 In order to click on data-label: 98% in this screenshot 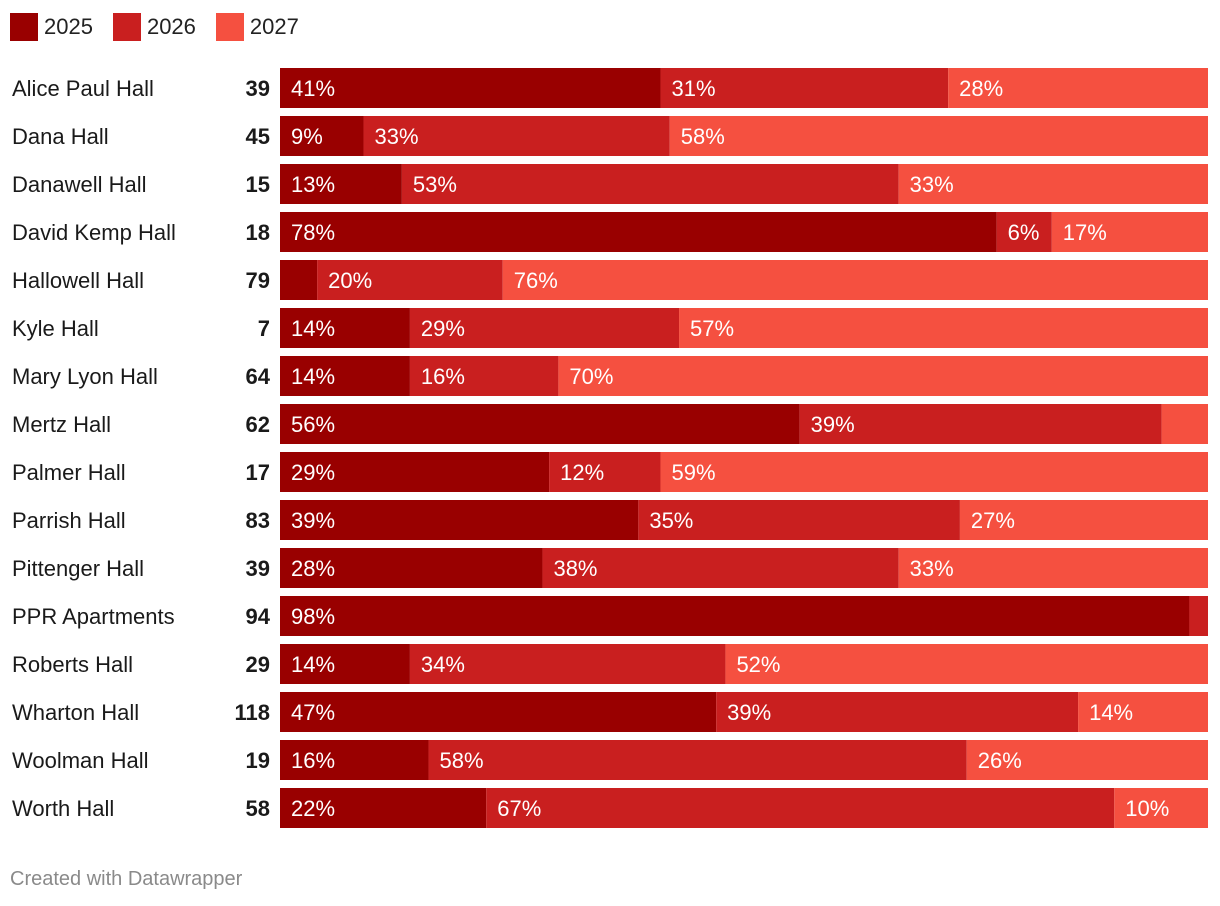, I will do `click(313, 616)`.